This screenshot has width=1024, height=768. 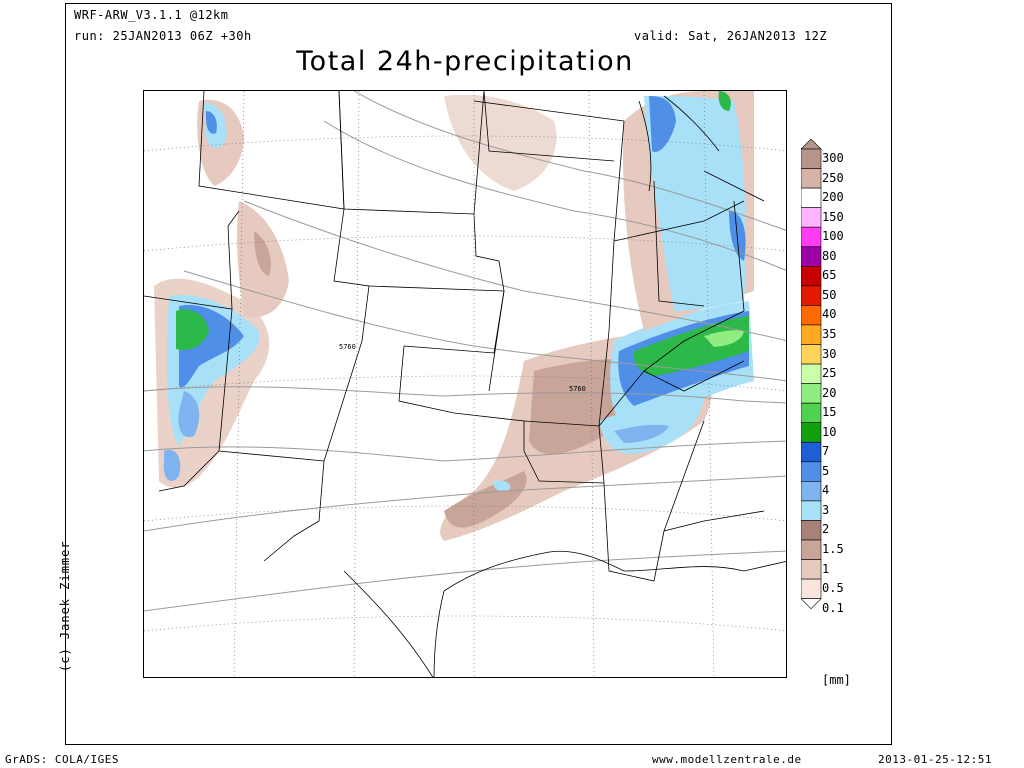 What do you see at coordinates (811, 144) in the screenshot?
I see `legend-arrow-top` at bounding box center [811, 144].